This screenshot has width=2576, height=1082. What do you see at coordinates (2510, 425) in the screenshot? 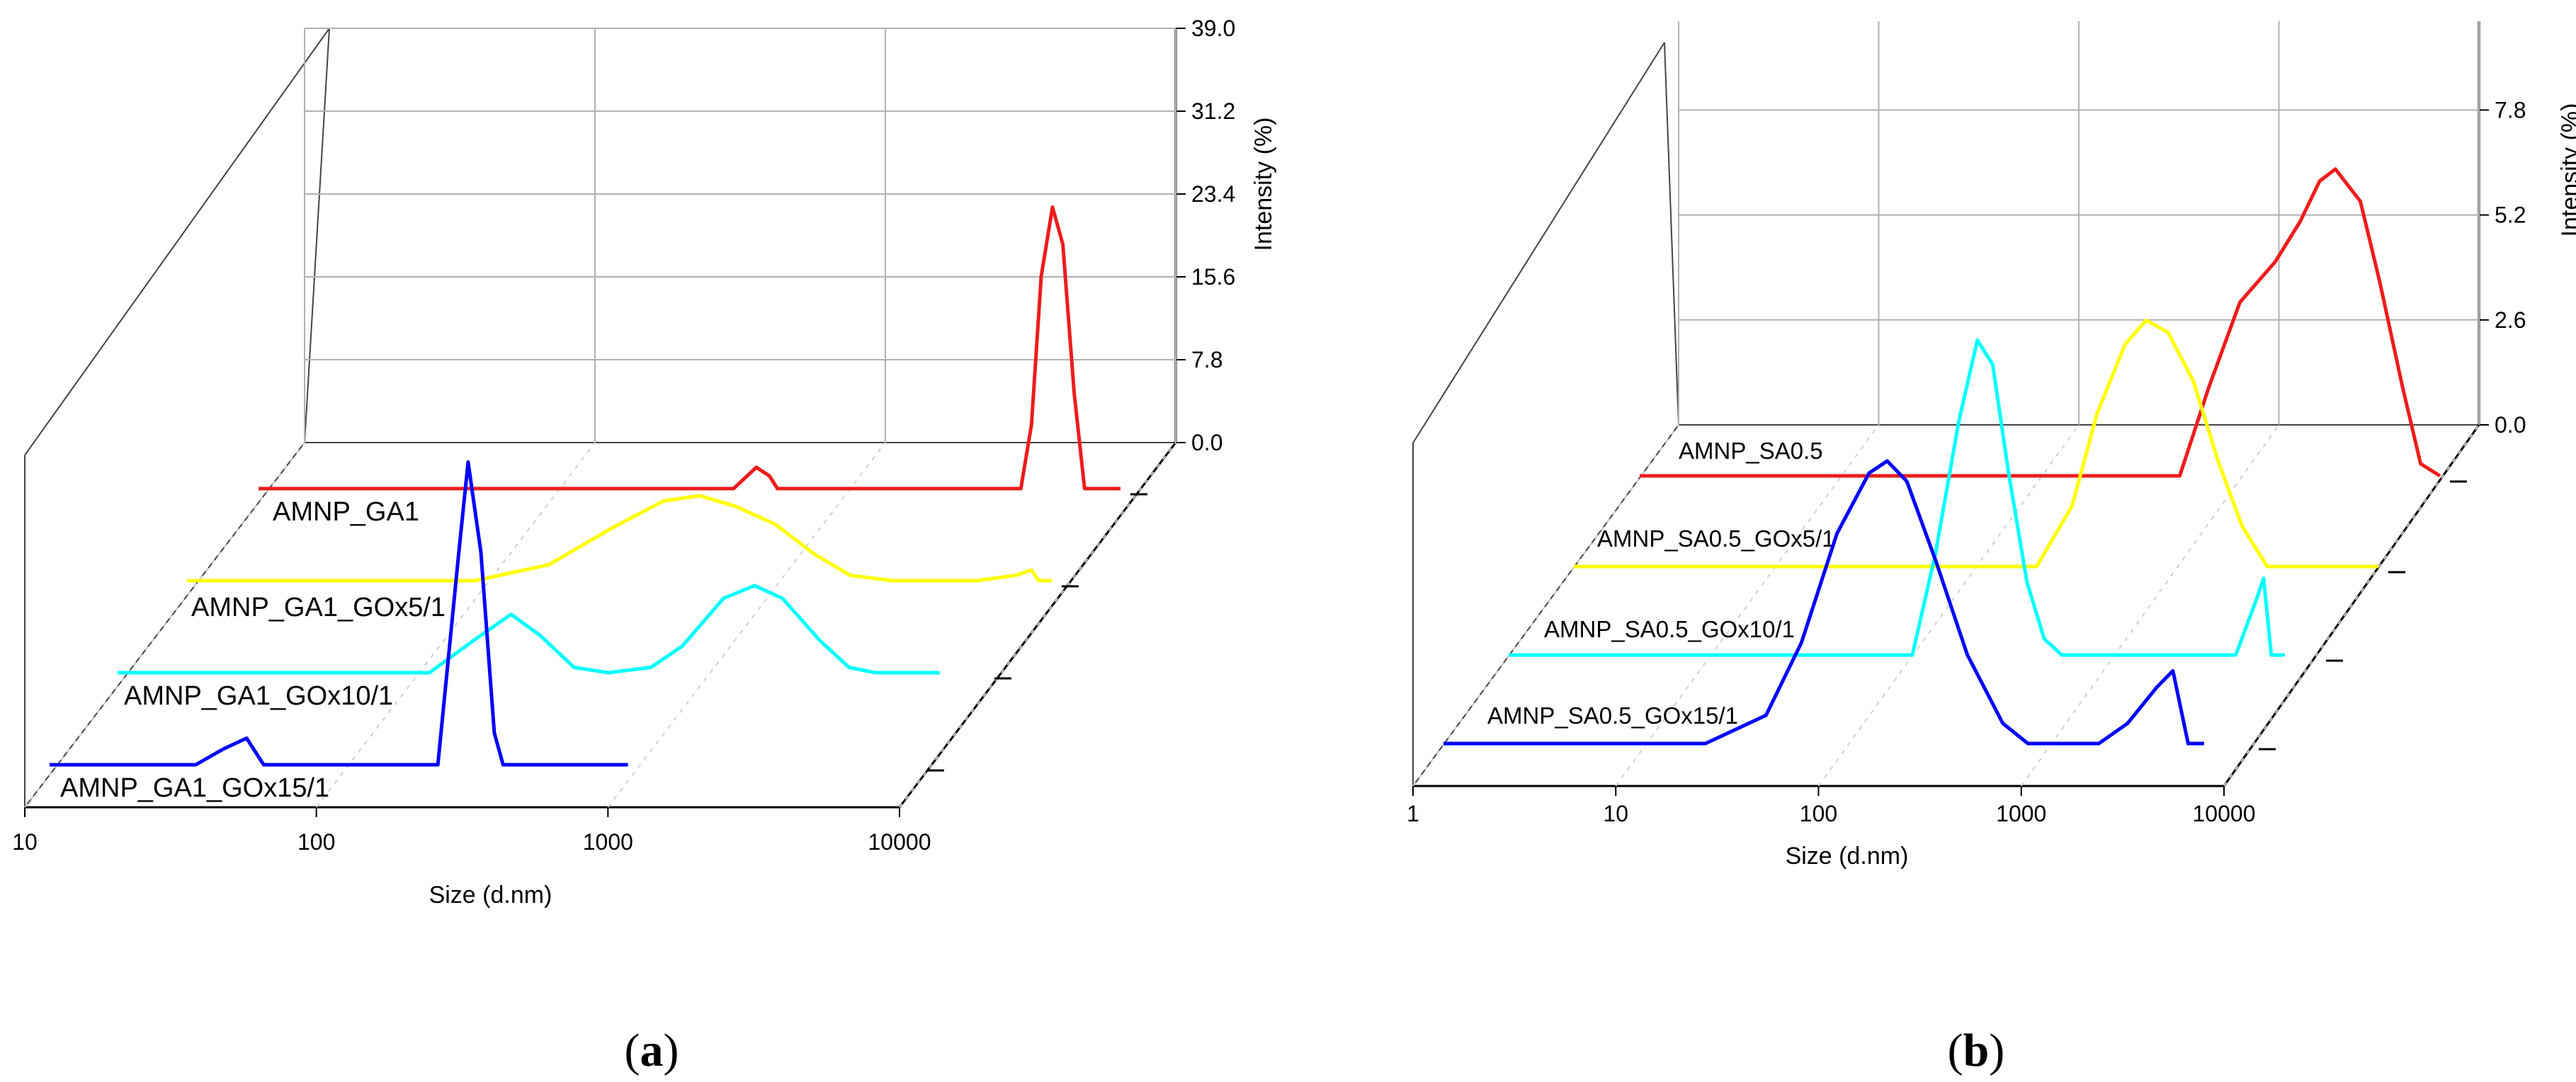
I see `b-y-tick-label: 0.0` at bounding box center [2510, 425].